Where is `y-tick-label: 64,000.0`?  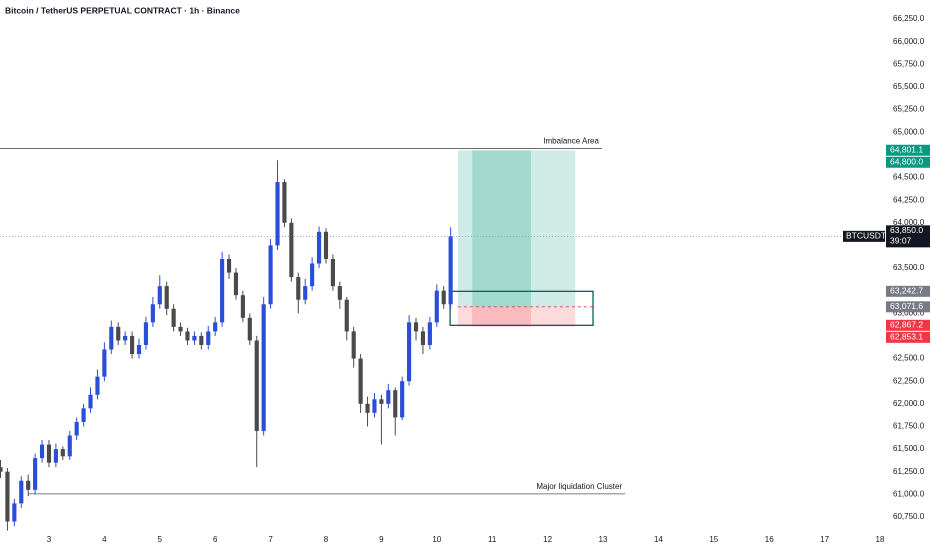 y-tick-label: 64,000.0 is located at coordinates (909, 222).